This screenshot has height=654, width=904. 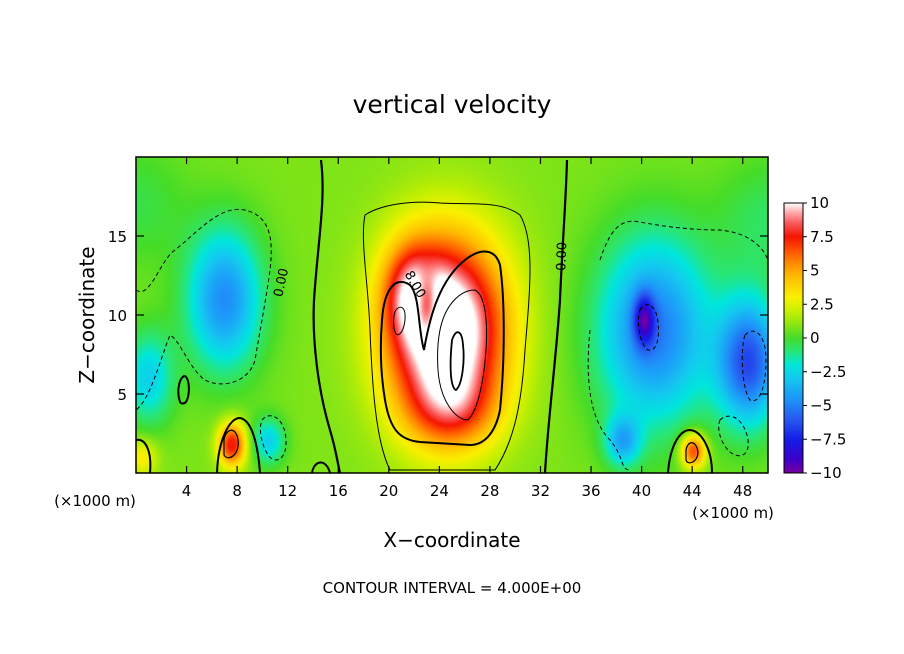 What do you see at coordinates (815, 271) in the screenshot?
I see `colorbar-tick-label: 5` at bounding box center [815, 271].